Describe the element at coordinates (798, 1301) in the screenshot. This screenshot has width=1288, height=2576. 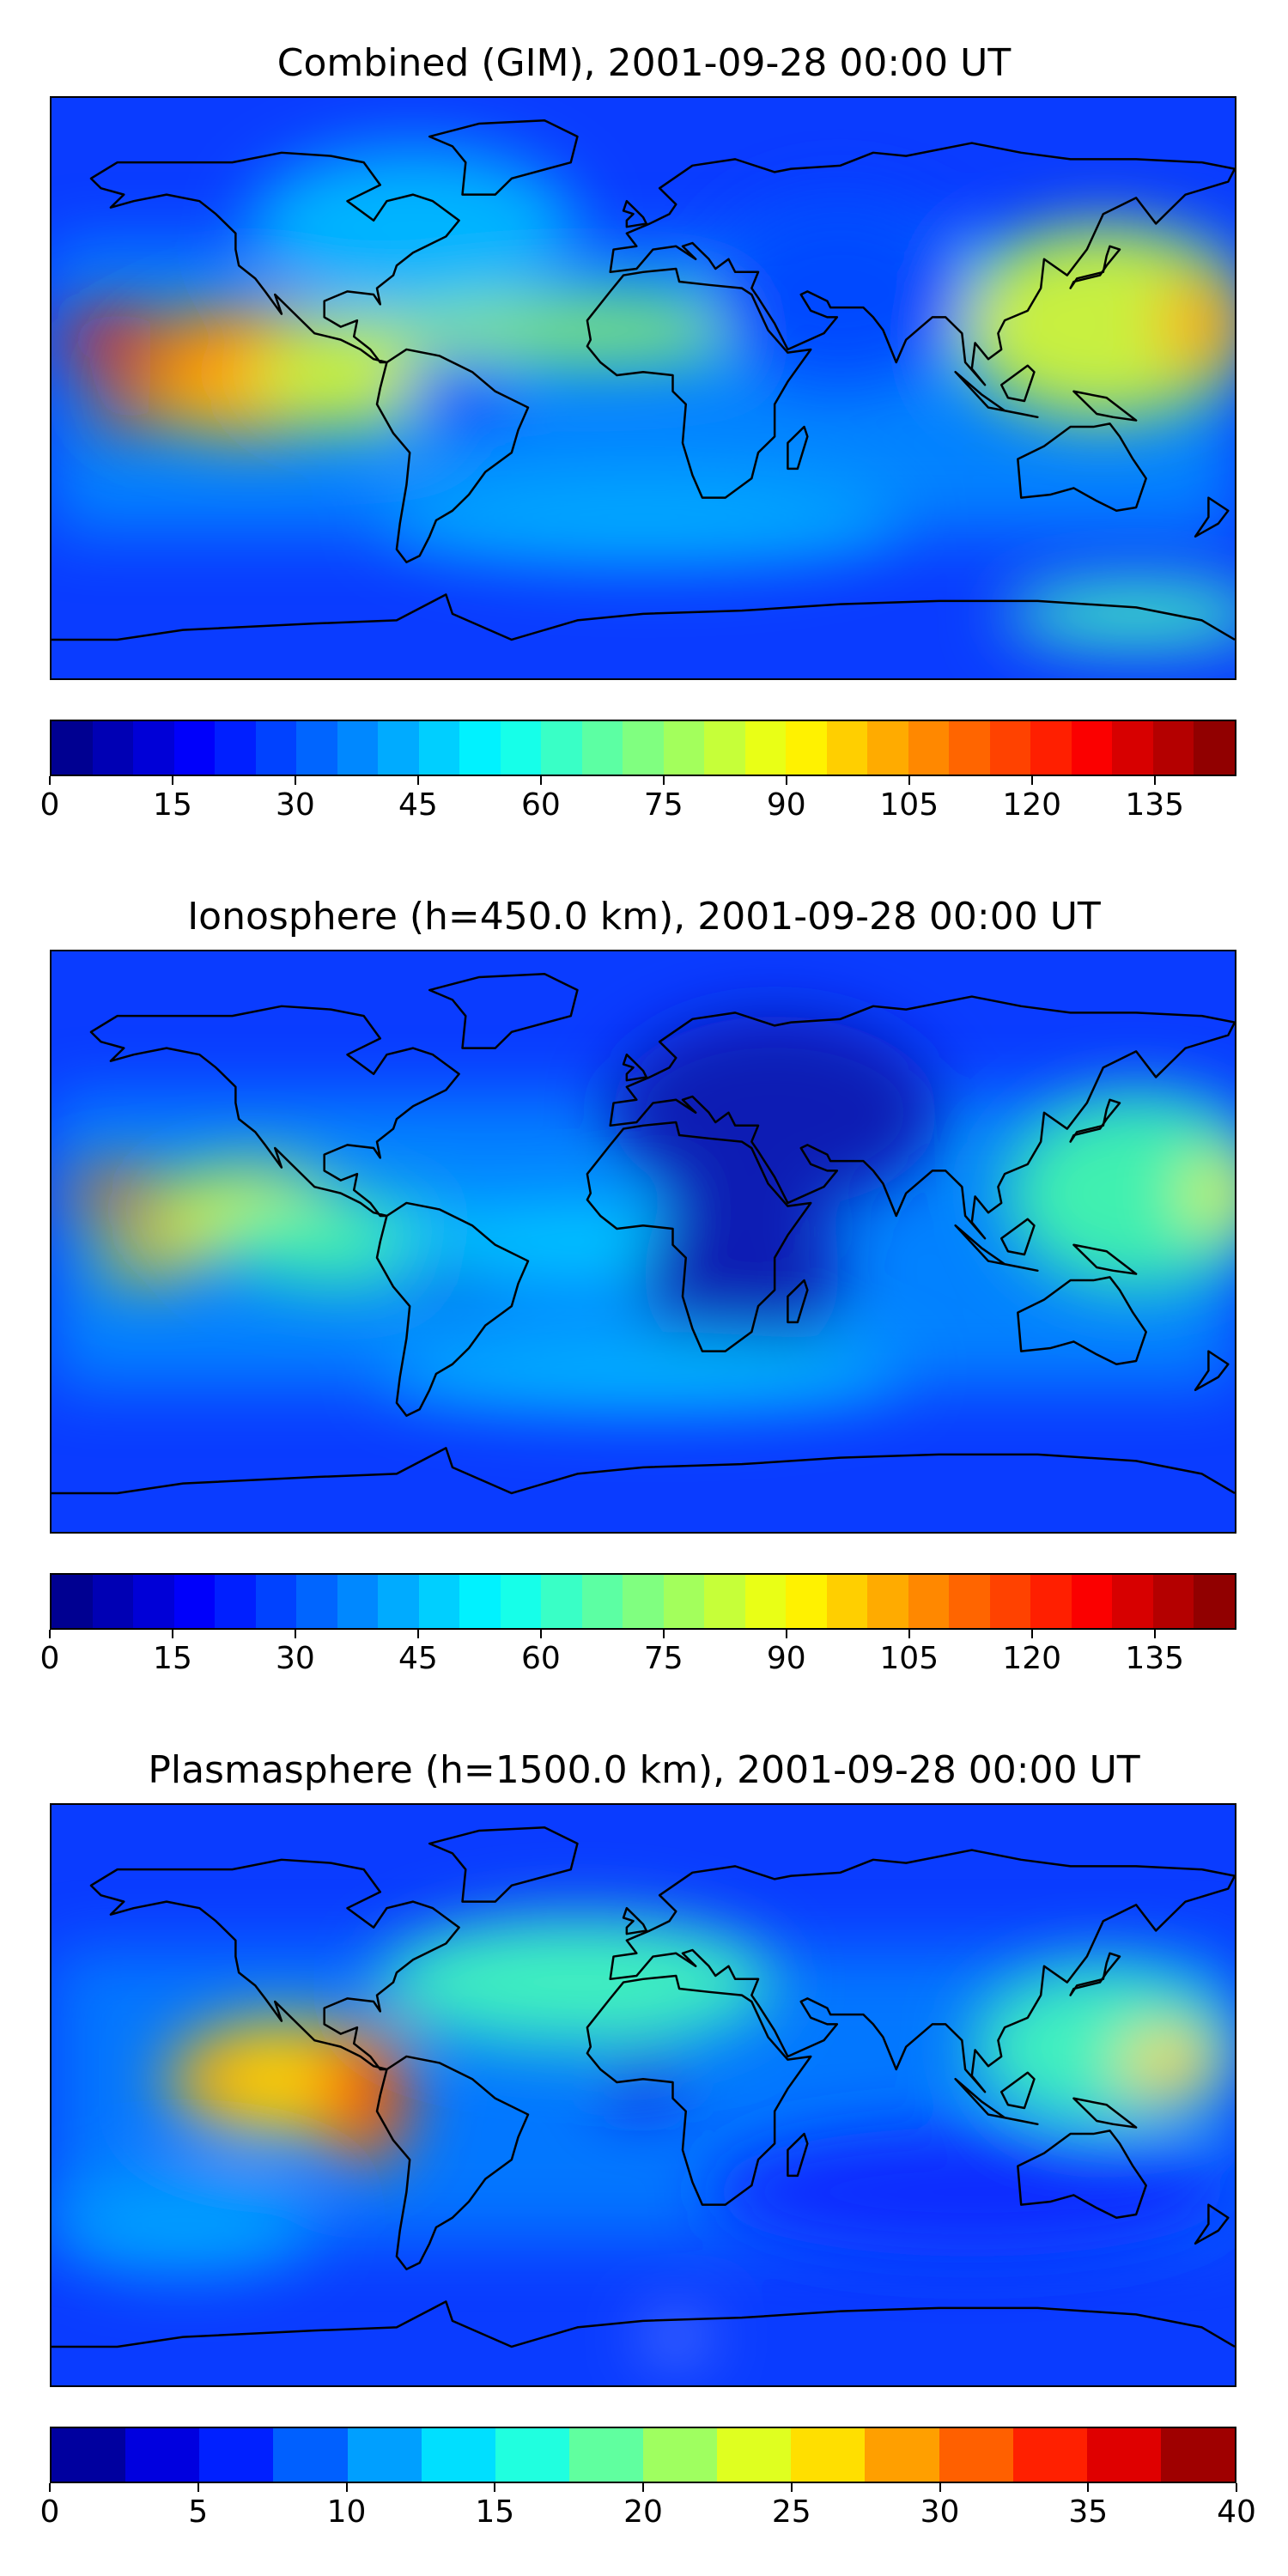
I see `coastline-madagascar` at that location.